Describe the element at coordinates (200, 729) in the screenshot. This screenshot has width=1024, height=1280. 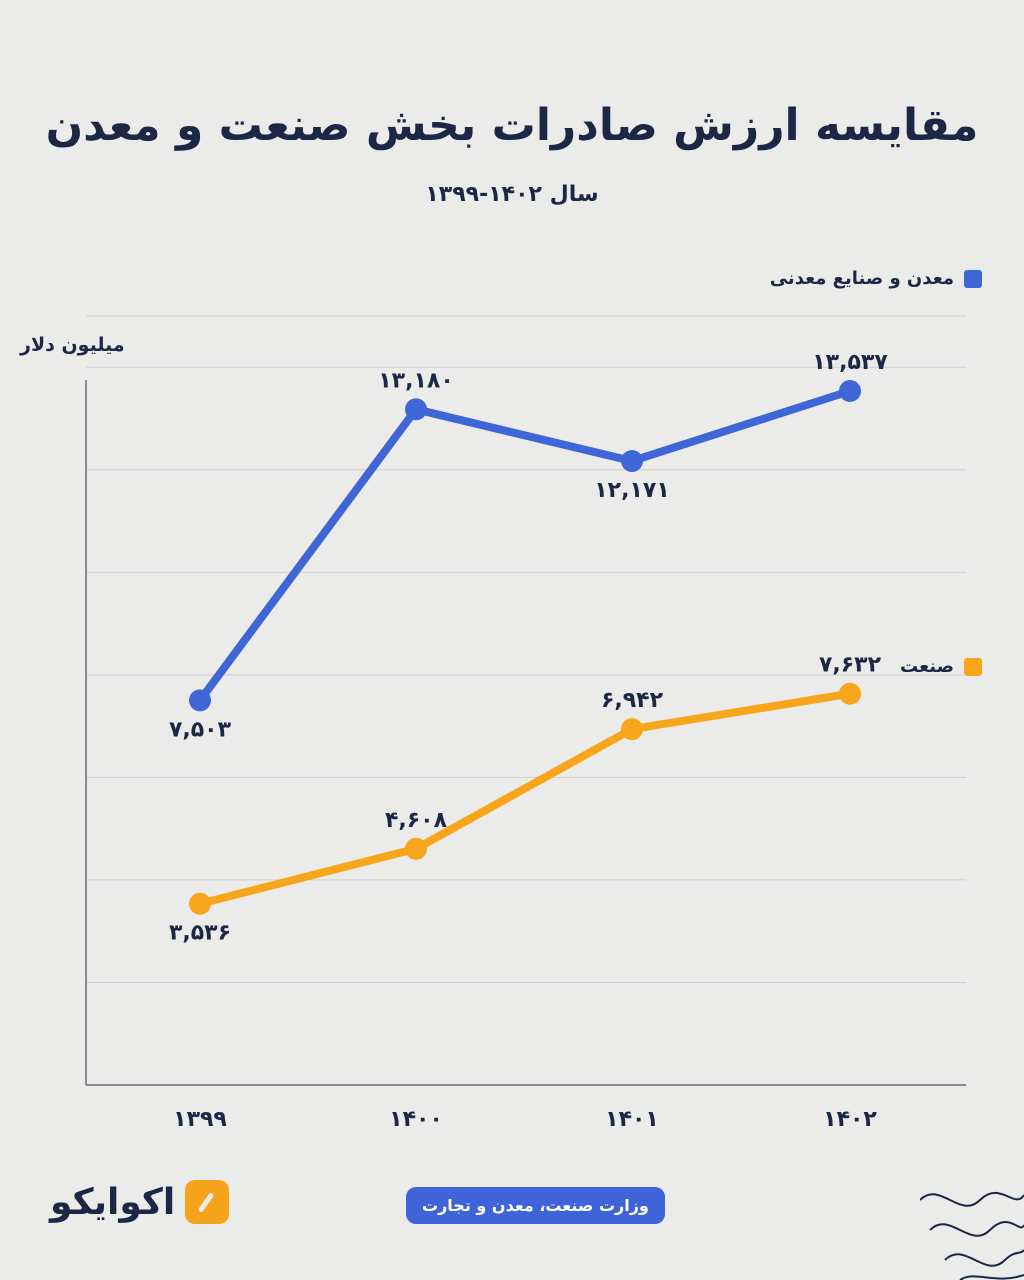
I see `data-label: ۷,۵۰۳` at that location.